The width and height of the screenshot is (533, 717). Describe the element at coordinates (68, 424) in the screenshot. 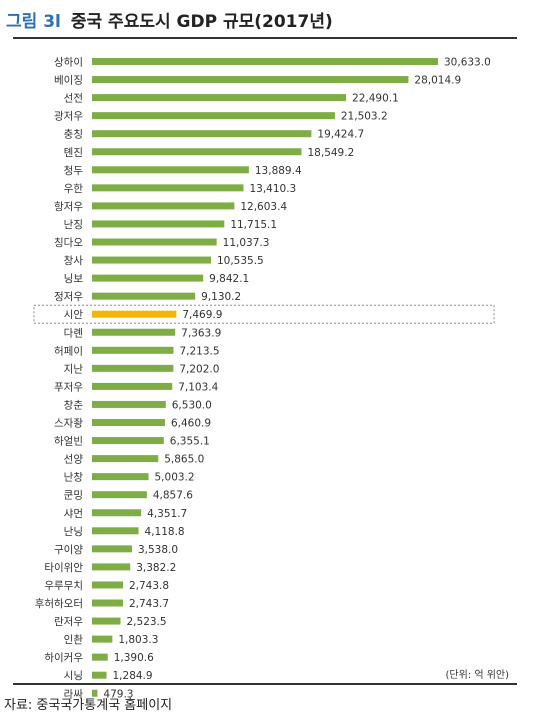

I see `category-label: 스자좡` at that location.